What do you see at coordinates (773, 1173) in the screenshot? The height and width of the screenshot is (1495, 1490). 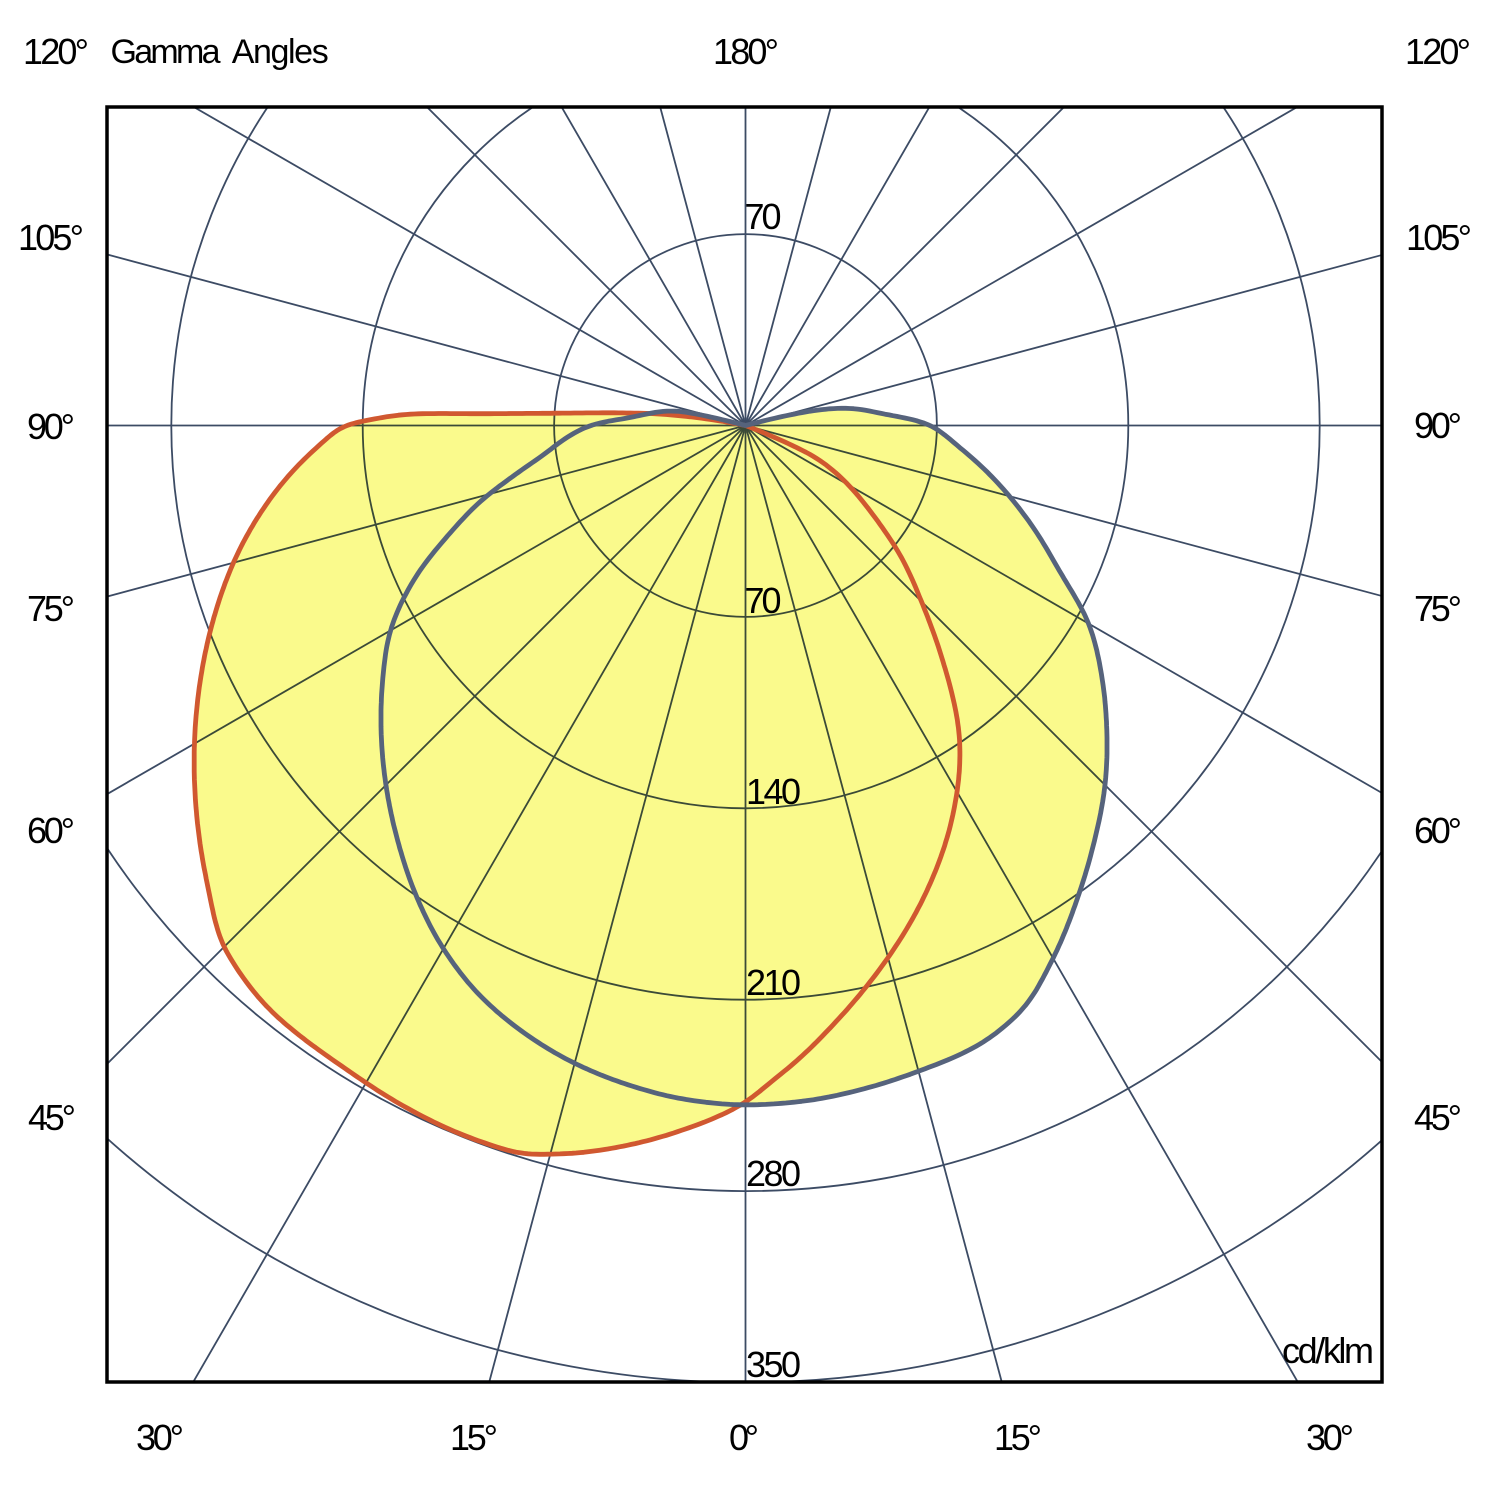 I see `svg-text: 280` at bounding box center [773, 1173].